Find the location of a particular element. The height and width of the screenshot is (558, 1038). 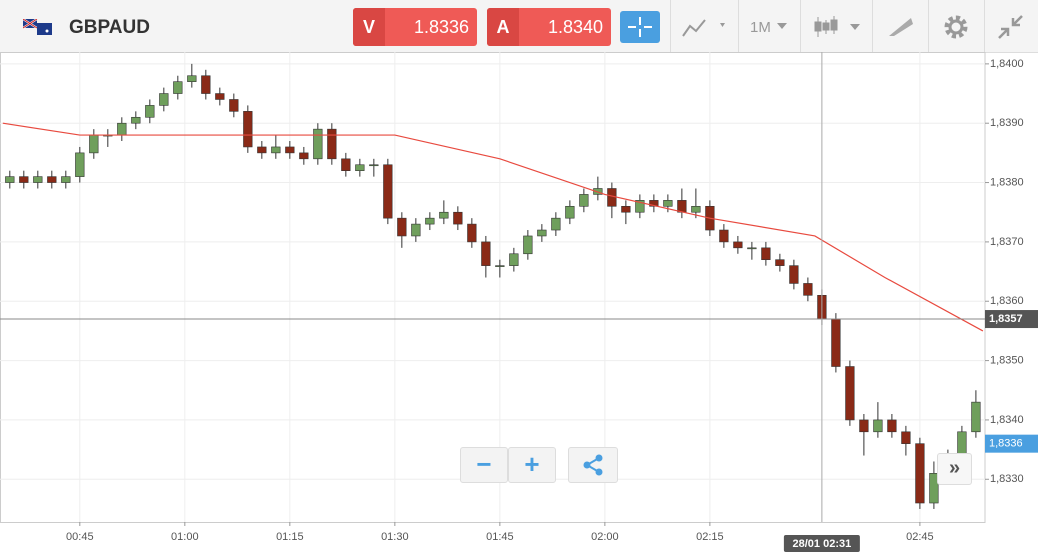

crosshair-x-label: 28/01 02:31 is located at coordinates (822, 544).